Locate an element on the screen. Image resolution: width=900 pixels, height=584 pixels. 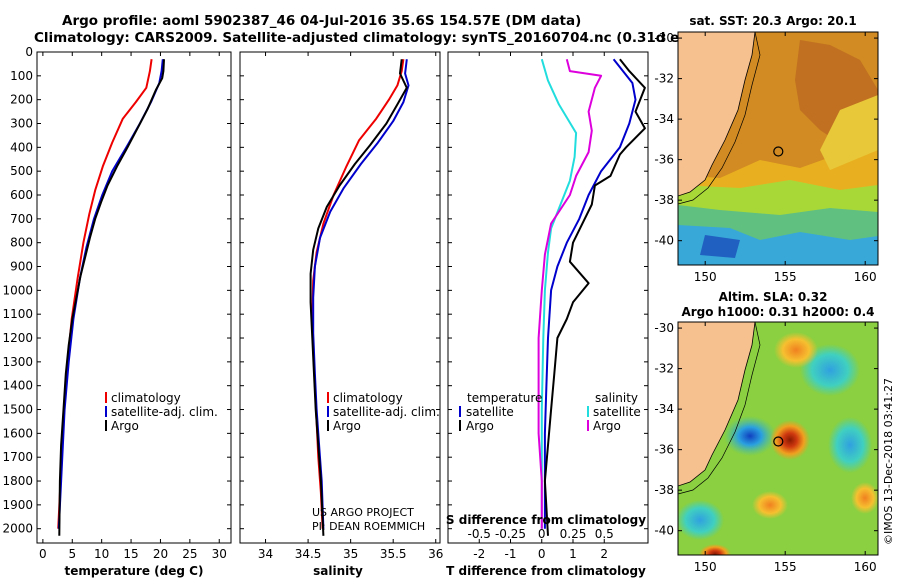
sst-isobath is located at coordinates (719, 118).